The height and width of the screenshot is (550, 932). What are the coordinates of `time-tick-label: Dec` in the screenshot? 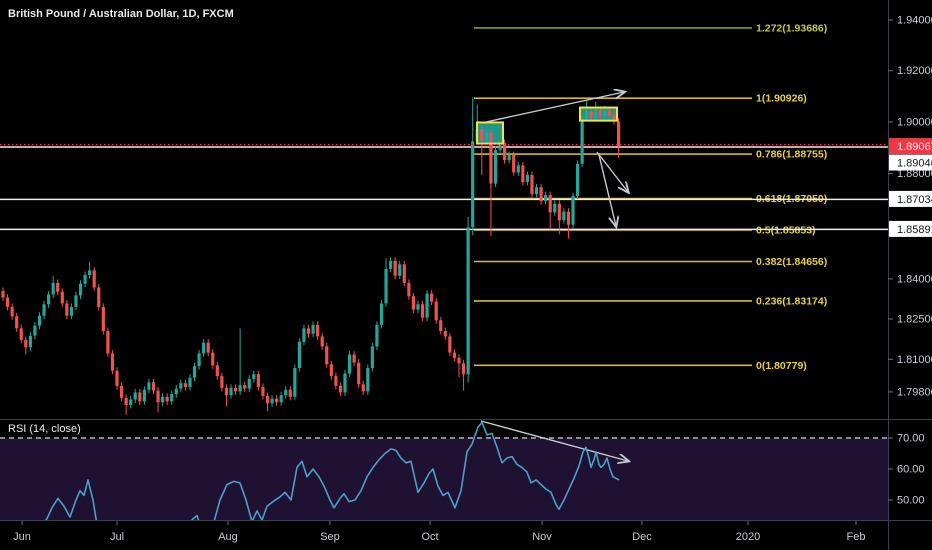 It's located at (642, 537).